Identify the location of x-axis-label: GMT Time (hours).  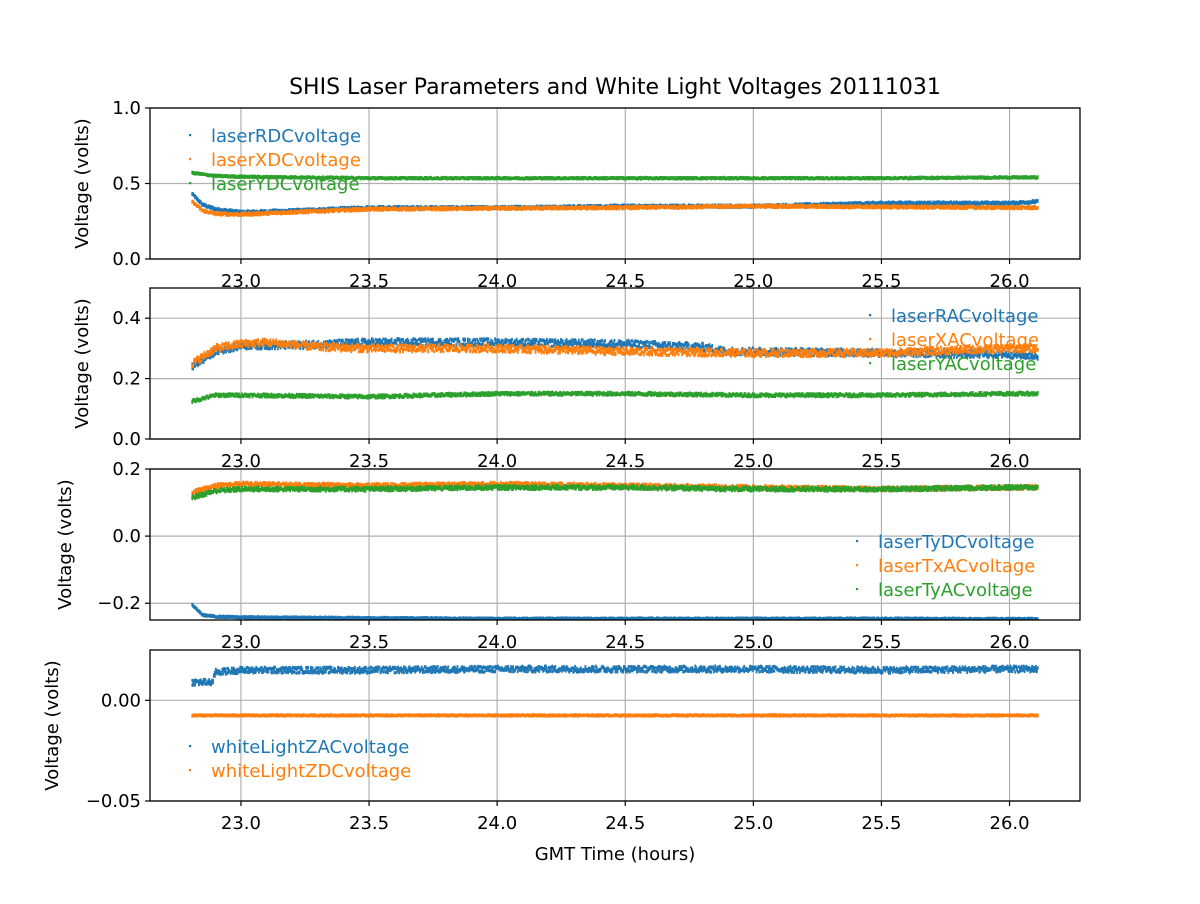
(615, 854).